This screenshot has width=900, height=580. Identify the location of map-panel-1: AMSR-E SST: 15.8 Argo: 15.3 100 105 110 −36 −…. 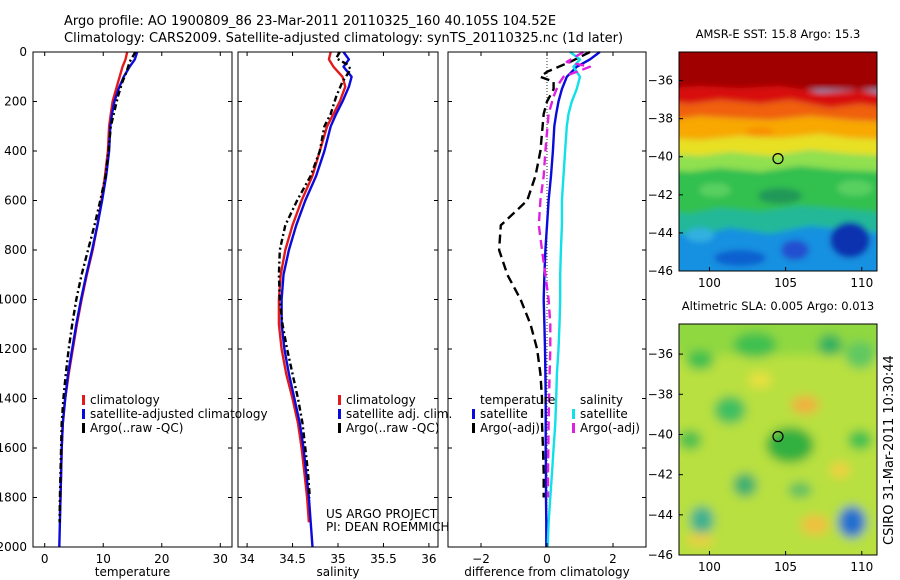
(763, 158).